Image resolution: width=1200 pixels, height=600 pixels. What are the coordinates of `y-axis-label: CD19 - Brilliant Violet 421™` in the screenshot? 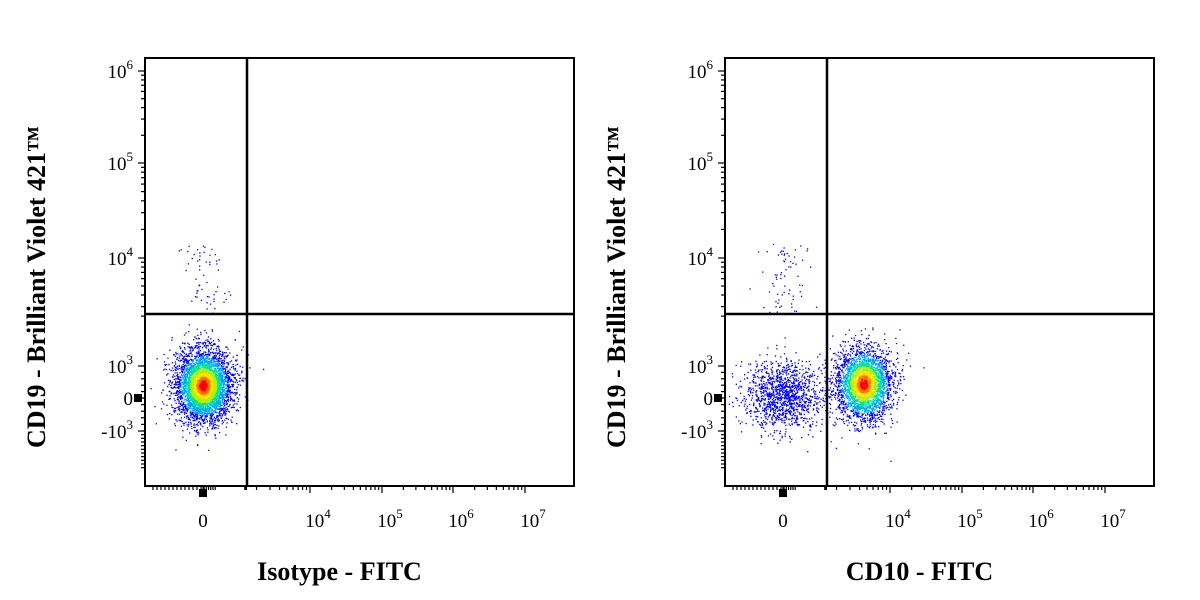 It's located at (36, 287).